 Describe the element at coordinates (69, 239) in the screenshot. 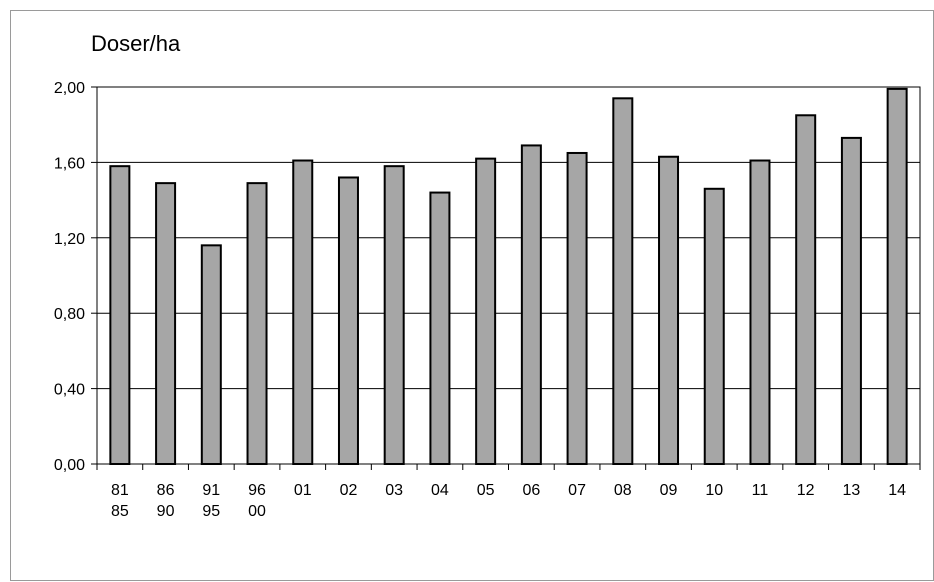

I see `y-tick-label: 1,20` at that location.